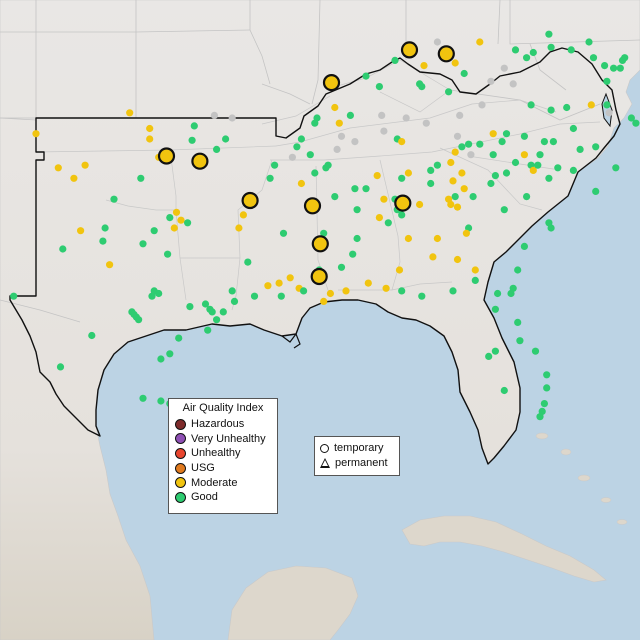  I want to click on triangle-icon, so click(325, 462).